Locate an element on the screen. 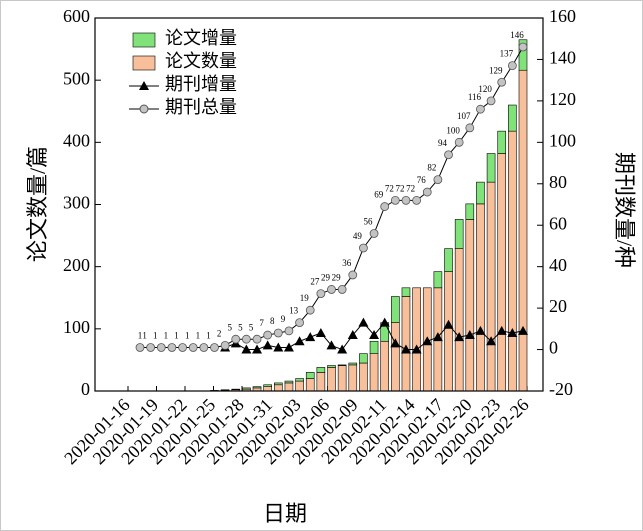  point-label: 29 is located at coordinates (326, 278).